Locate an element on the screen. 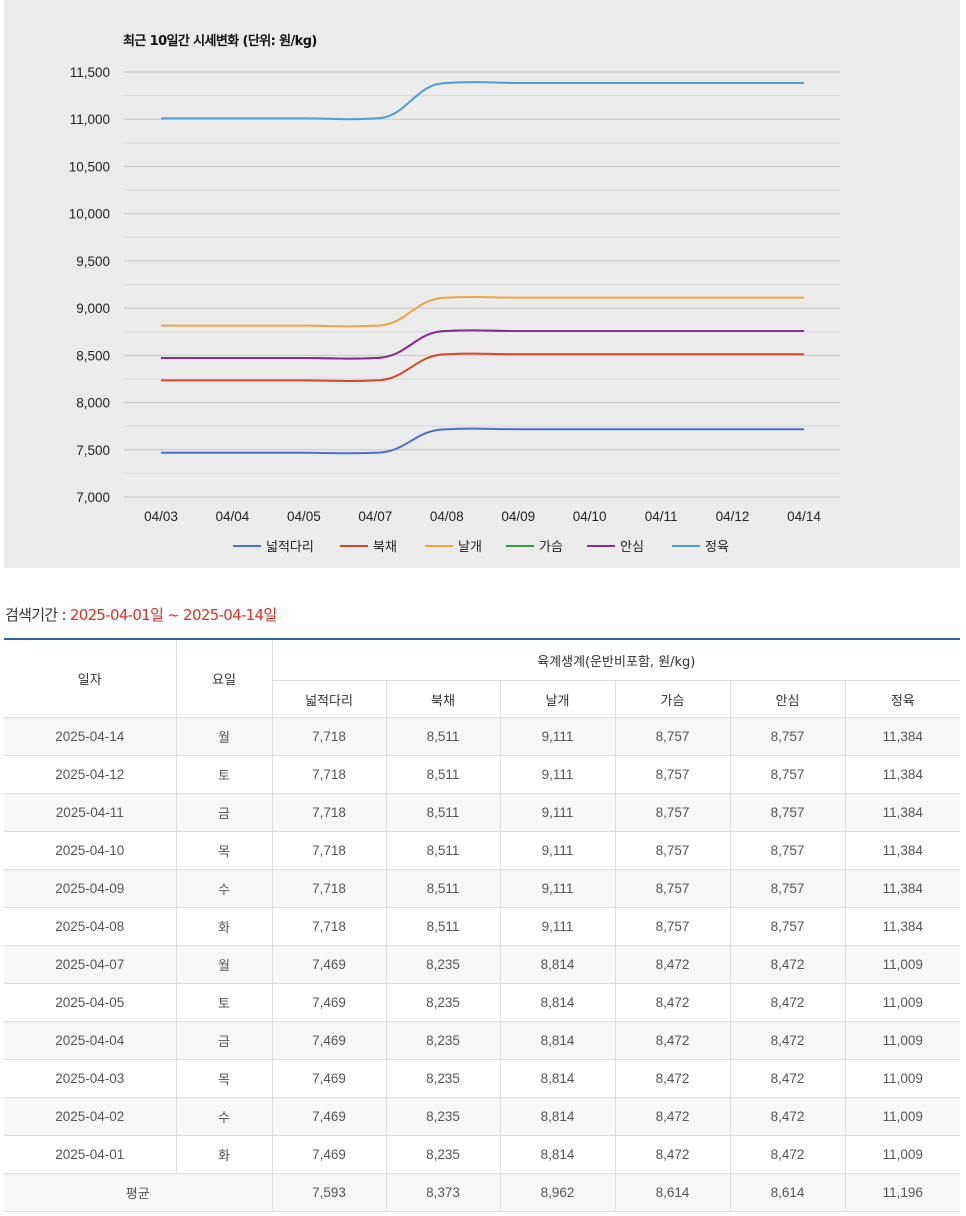 Image resolution: width=966 pixels, height=1216 pixels. chart-legend: 넓적다리 북채 날개 가슴 안심 정육 is located at coordinates (481, 547).